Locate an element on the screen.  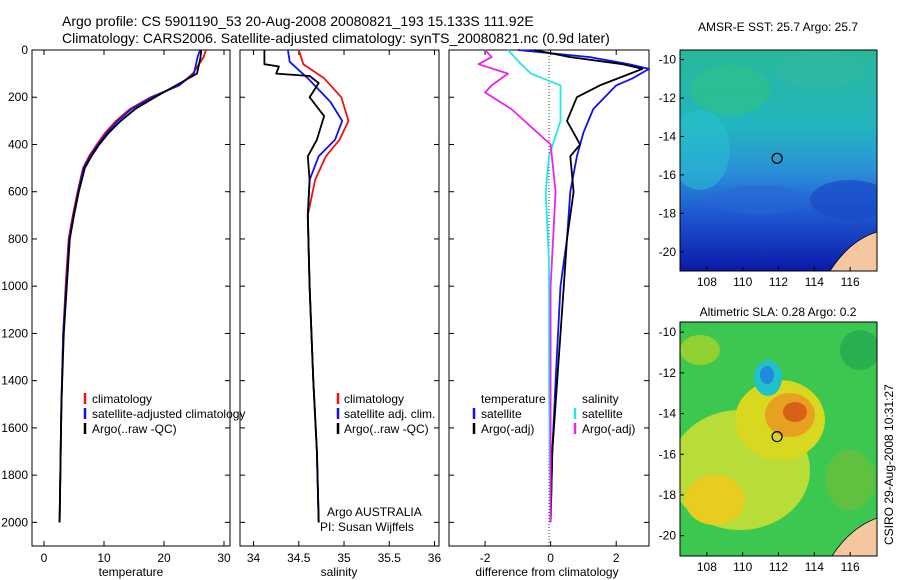
legend-salinity-header: salinity is located at coordinates (600, 399).